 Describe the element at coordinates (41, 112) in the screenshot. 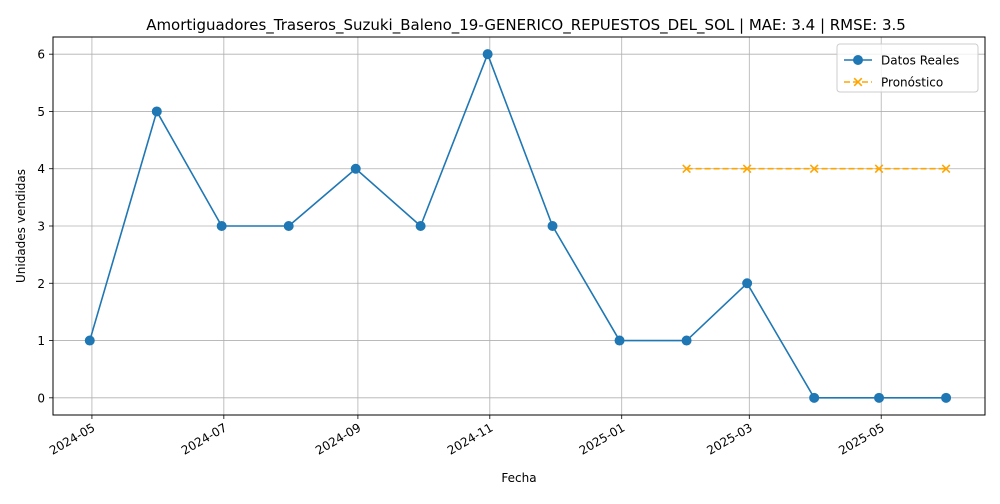

I see `y-tick-label: 5` at that location.